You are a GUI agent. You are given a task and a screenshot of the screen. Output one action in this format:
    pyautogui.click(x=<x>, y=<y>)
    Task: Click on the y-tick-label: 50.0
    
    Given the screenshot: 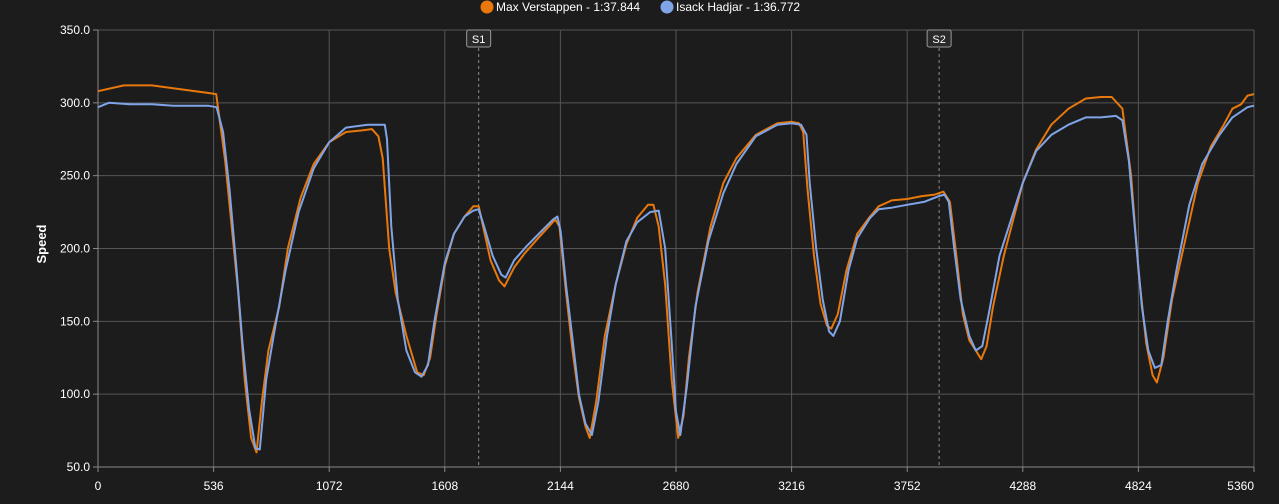 What is the action you would take?
    pyautogui.click(x=79, y=467)
    